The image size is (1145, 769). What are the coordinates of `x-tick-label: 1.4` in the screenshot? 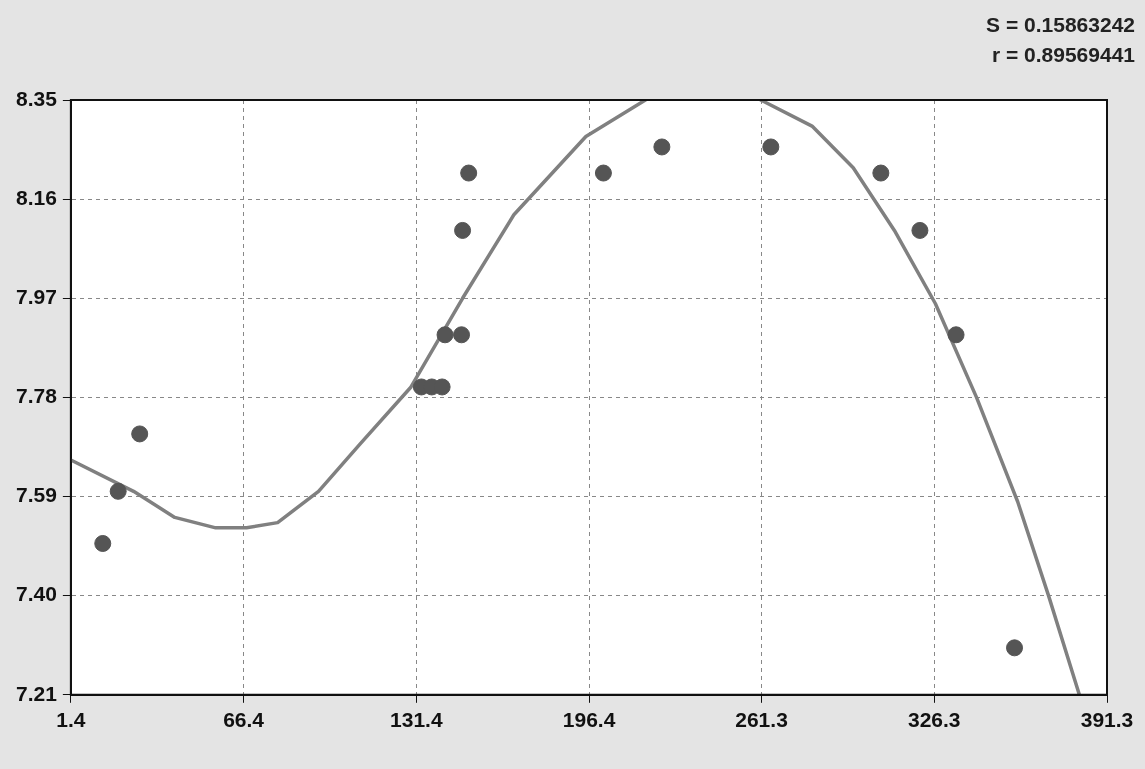 It's located at (71, 720).